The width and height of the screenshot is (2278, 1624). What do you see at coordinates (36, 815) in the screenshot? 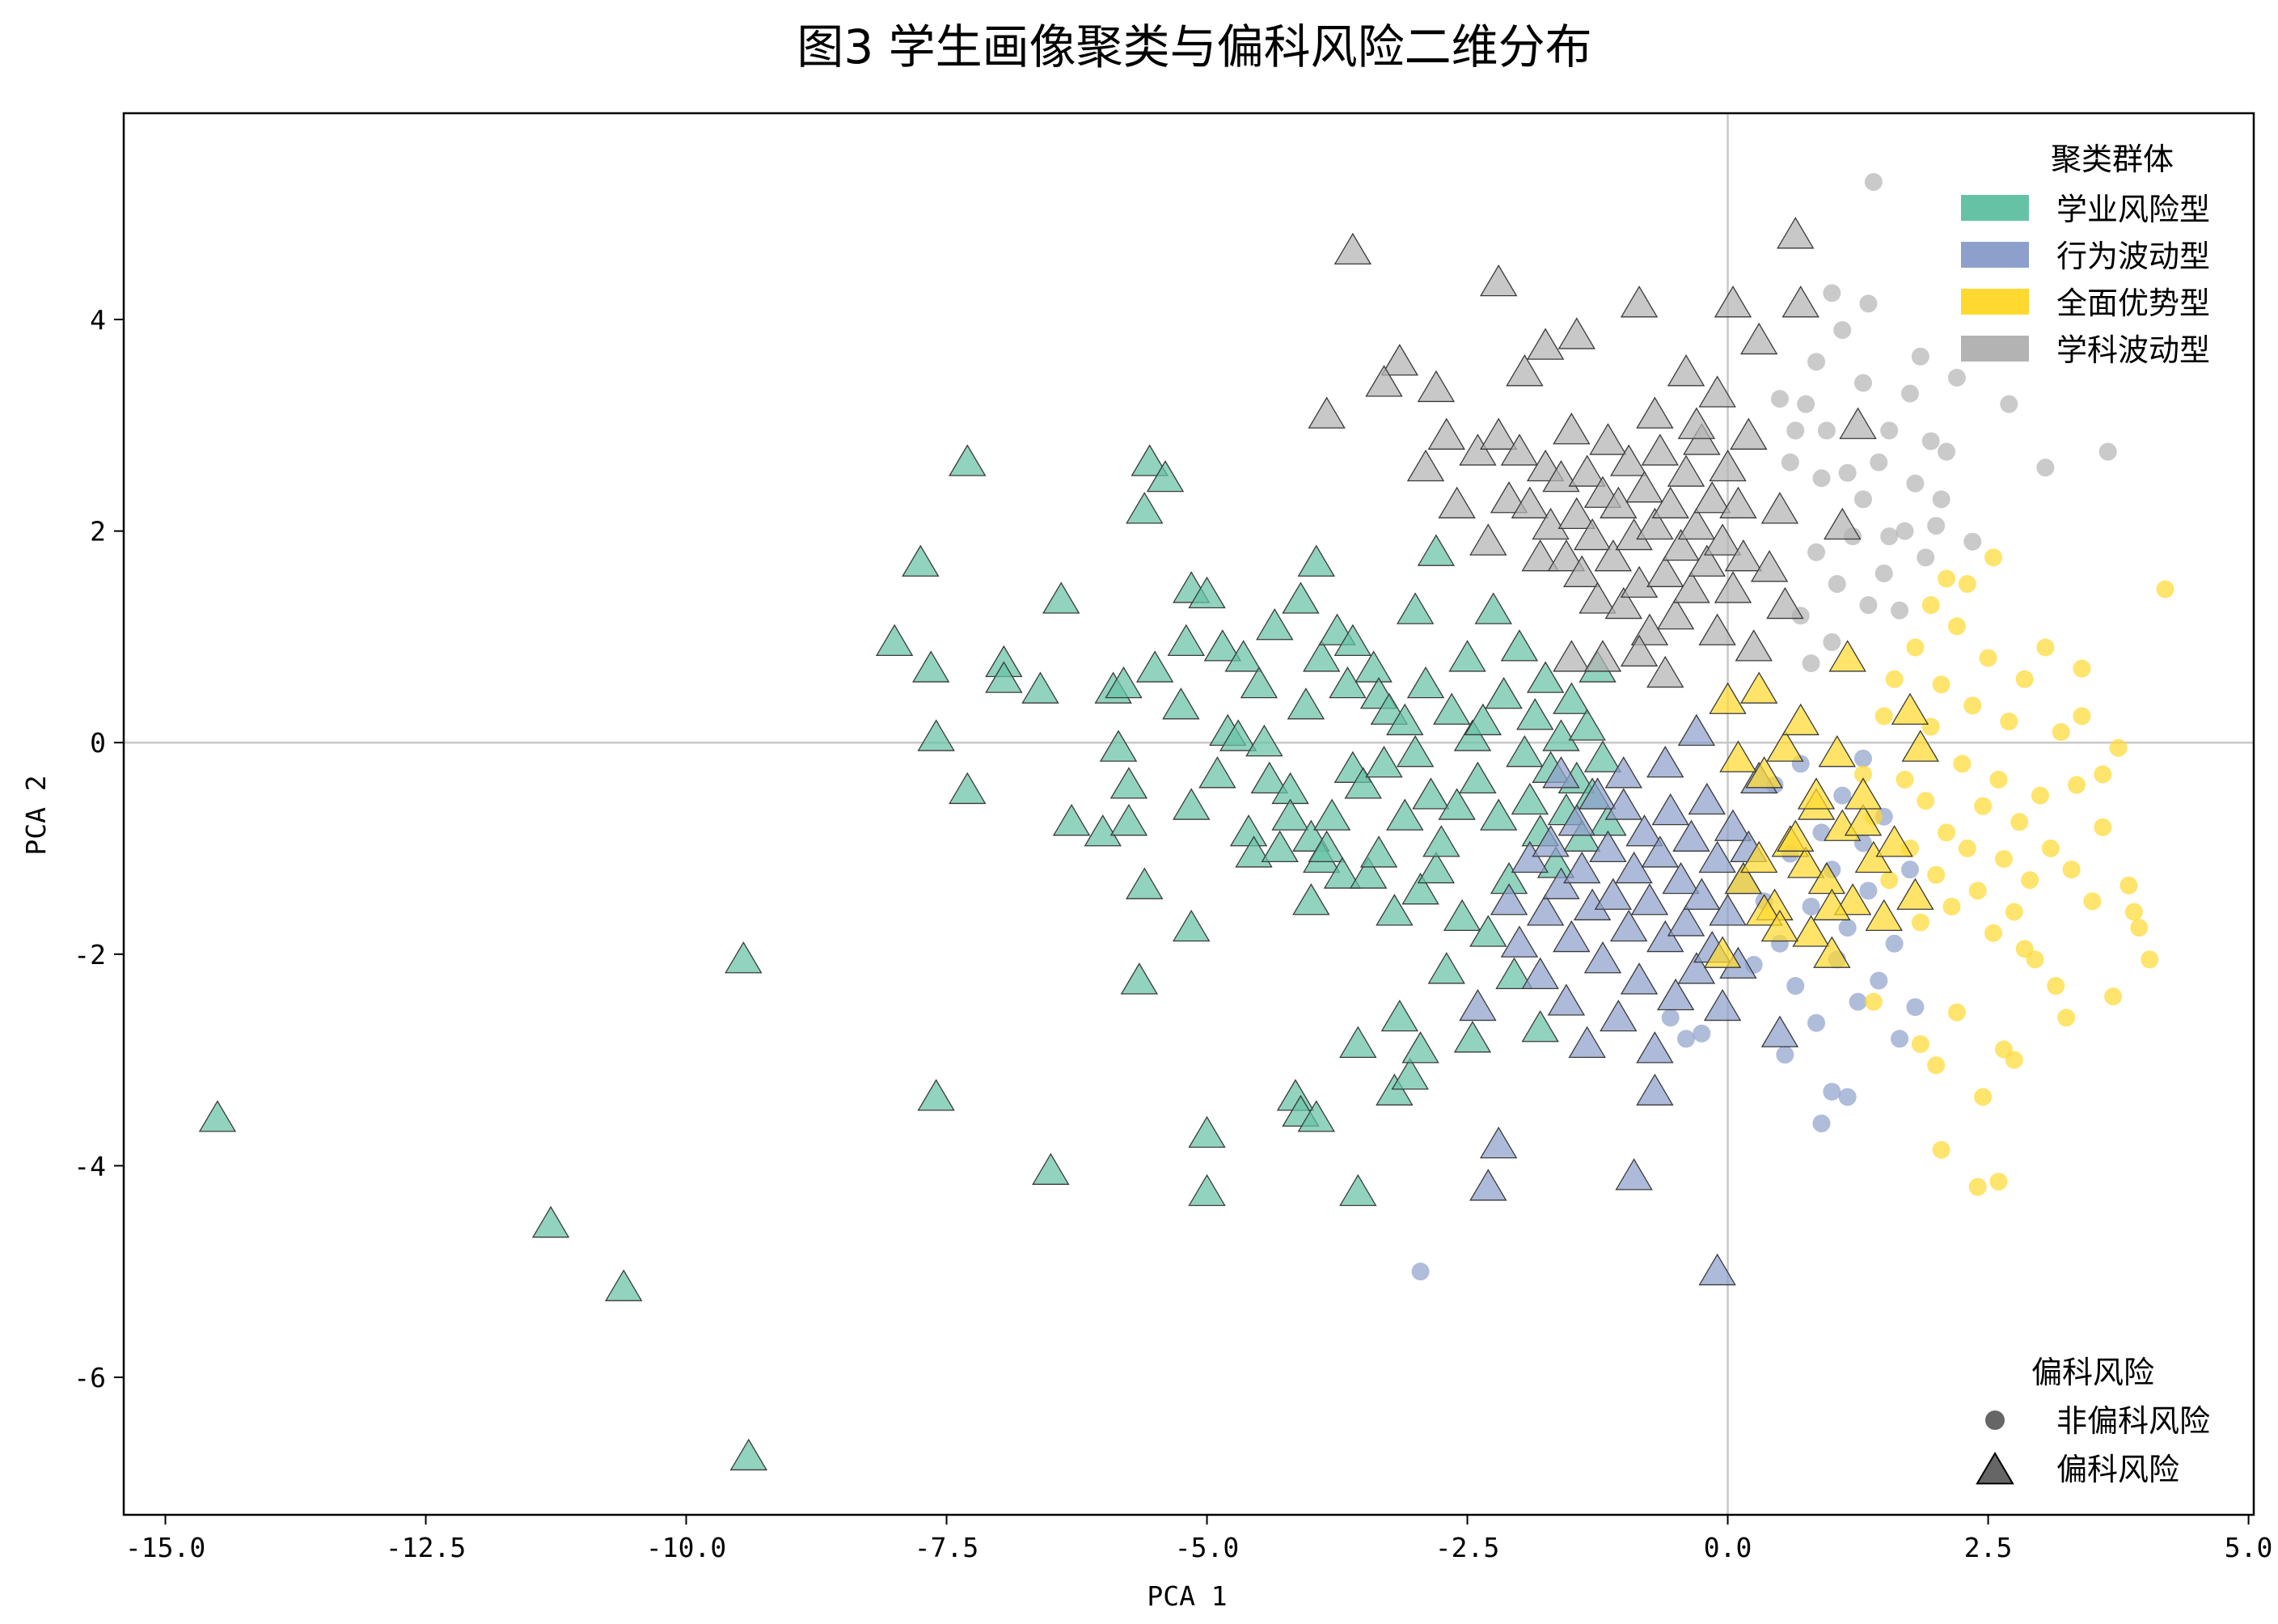
I see `y-axis-label: PCA 2` at bounding box center [36, 815].